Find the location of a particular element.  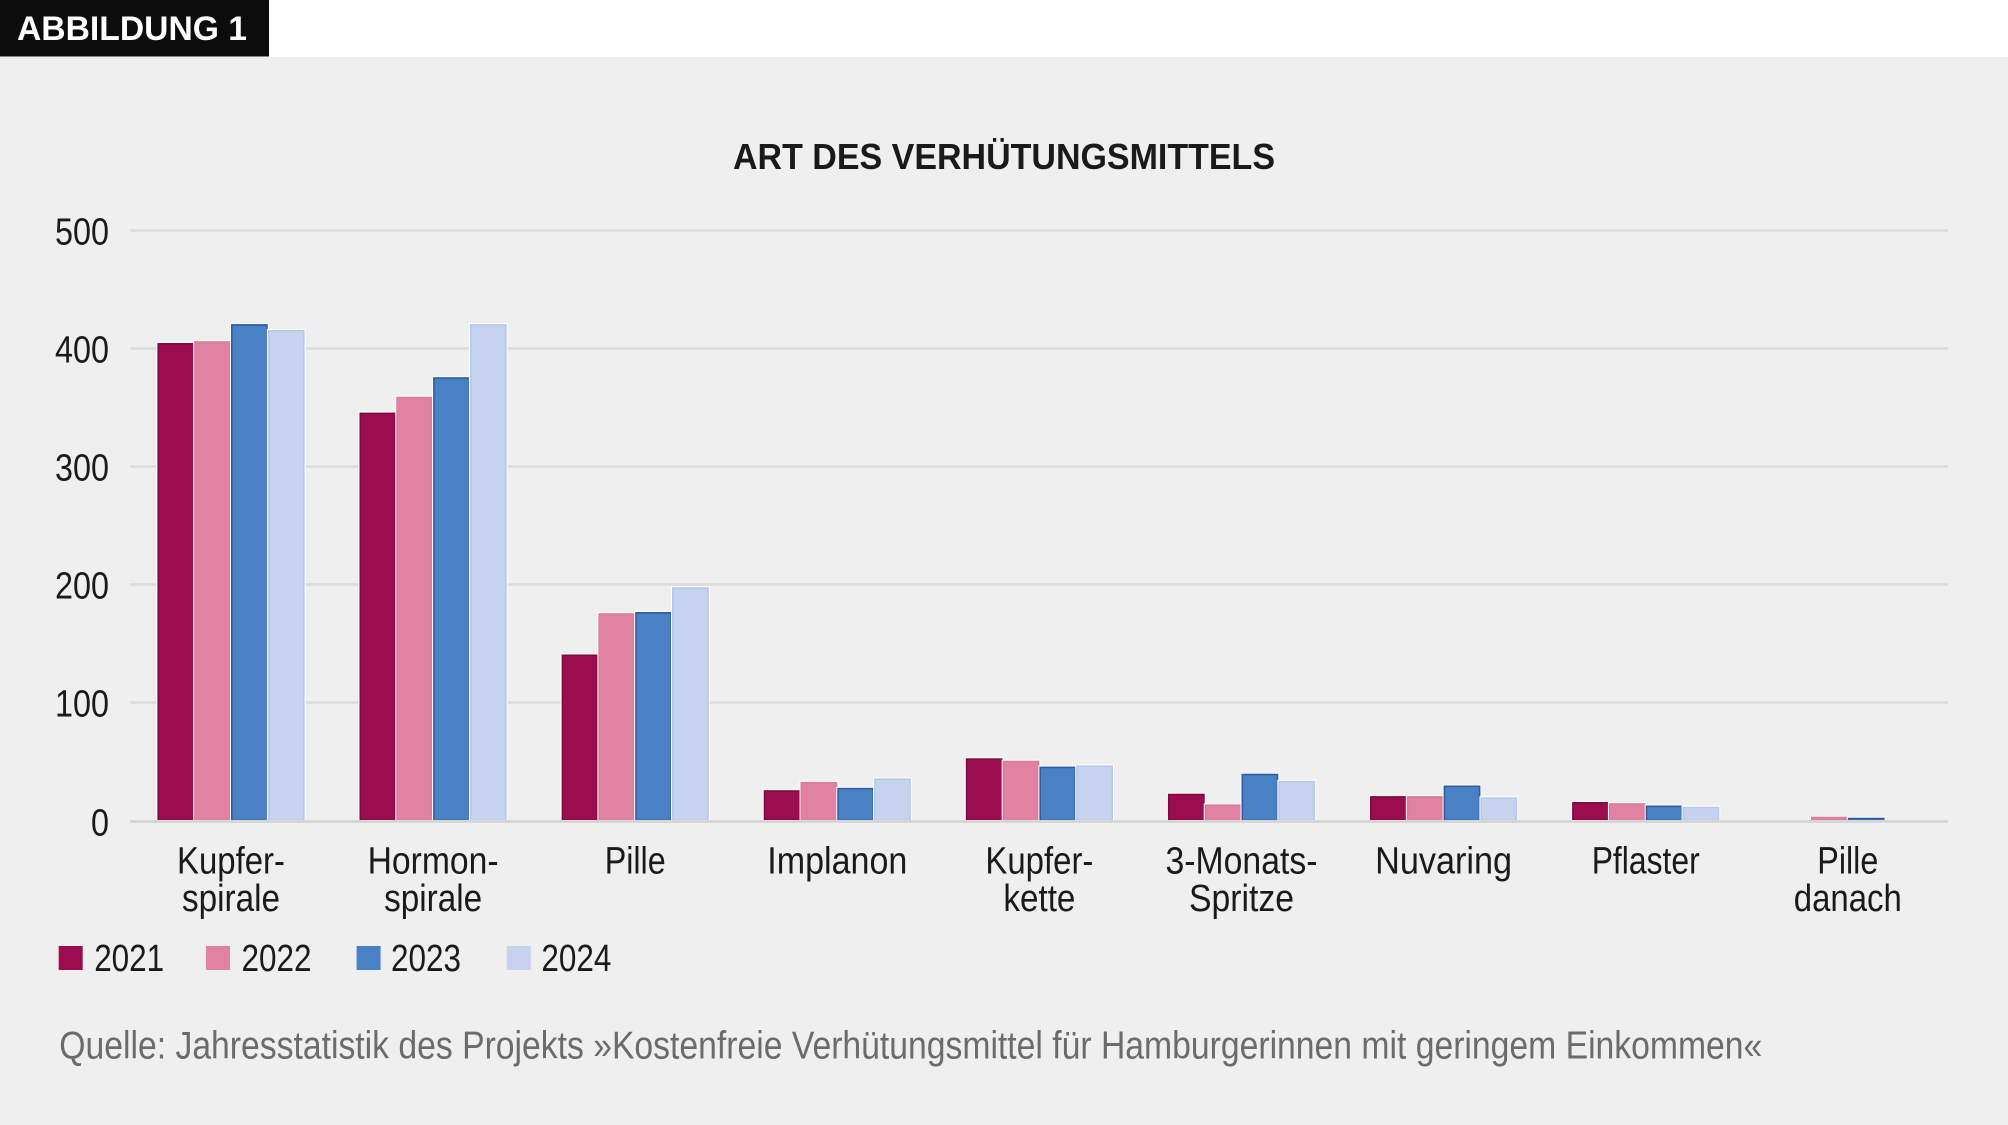

svg-text: ART DES VERHÜTUNGSMITTELS is located at coordinates (1004, 156).